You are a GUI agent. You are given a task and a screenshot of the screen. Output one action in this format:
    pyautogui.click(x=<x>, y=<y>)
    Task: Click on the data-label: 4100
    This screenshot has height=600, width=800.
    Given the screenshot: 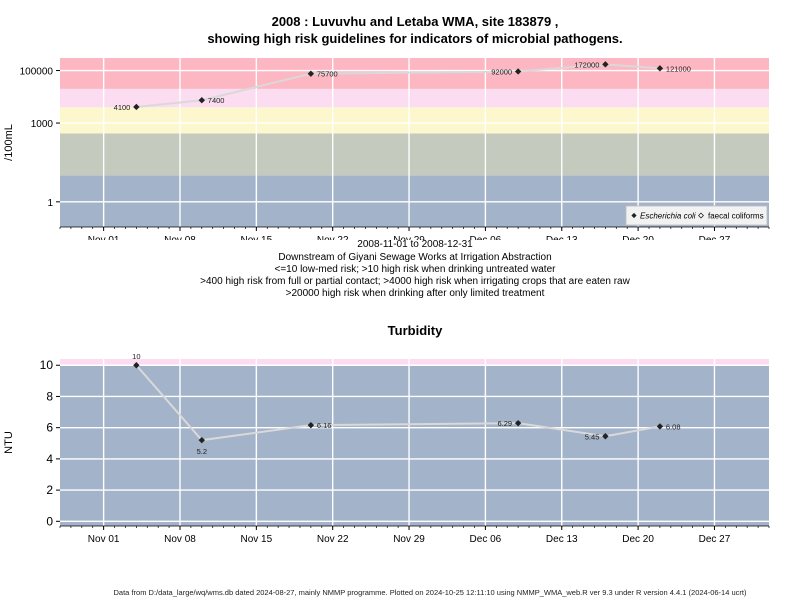 What is the action you would take?
    pyautogui.click(x=122, y=107)
    